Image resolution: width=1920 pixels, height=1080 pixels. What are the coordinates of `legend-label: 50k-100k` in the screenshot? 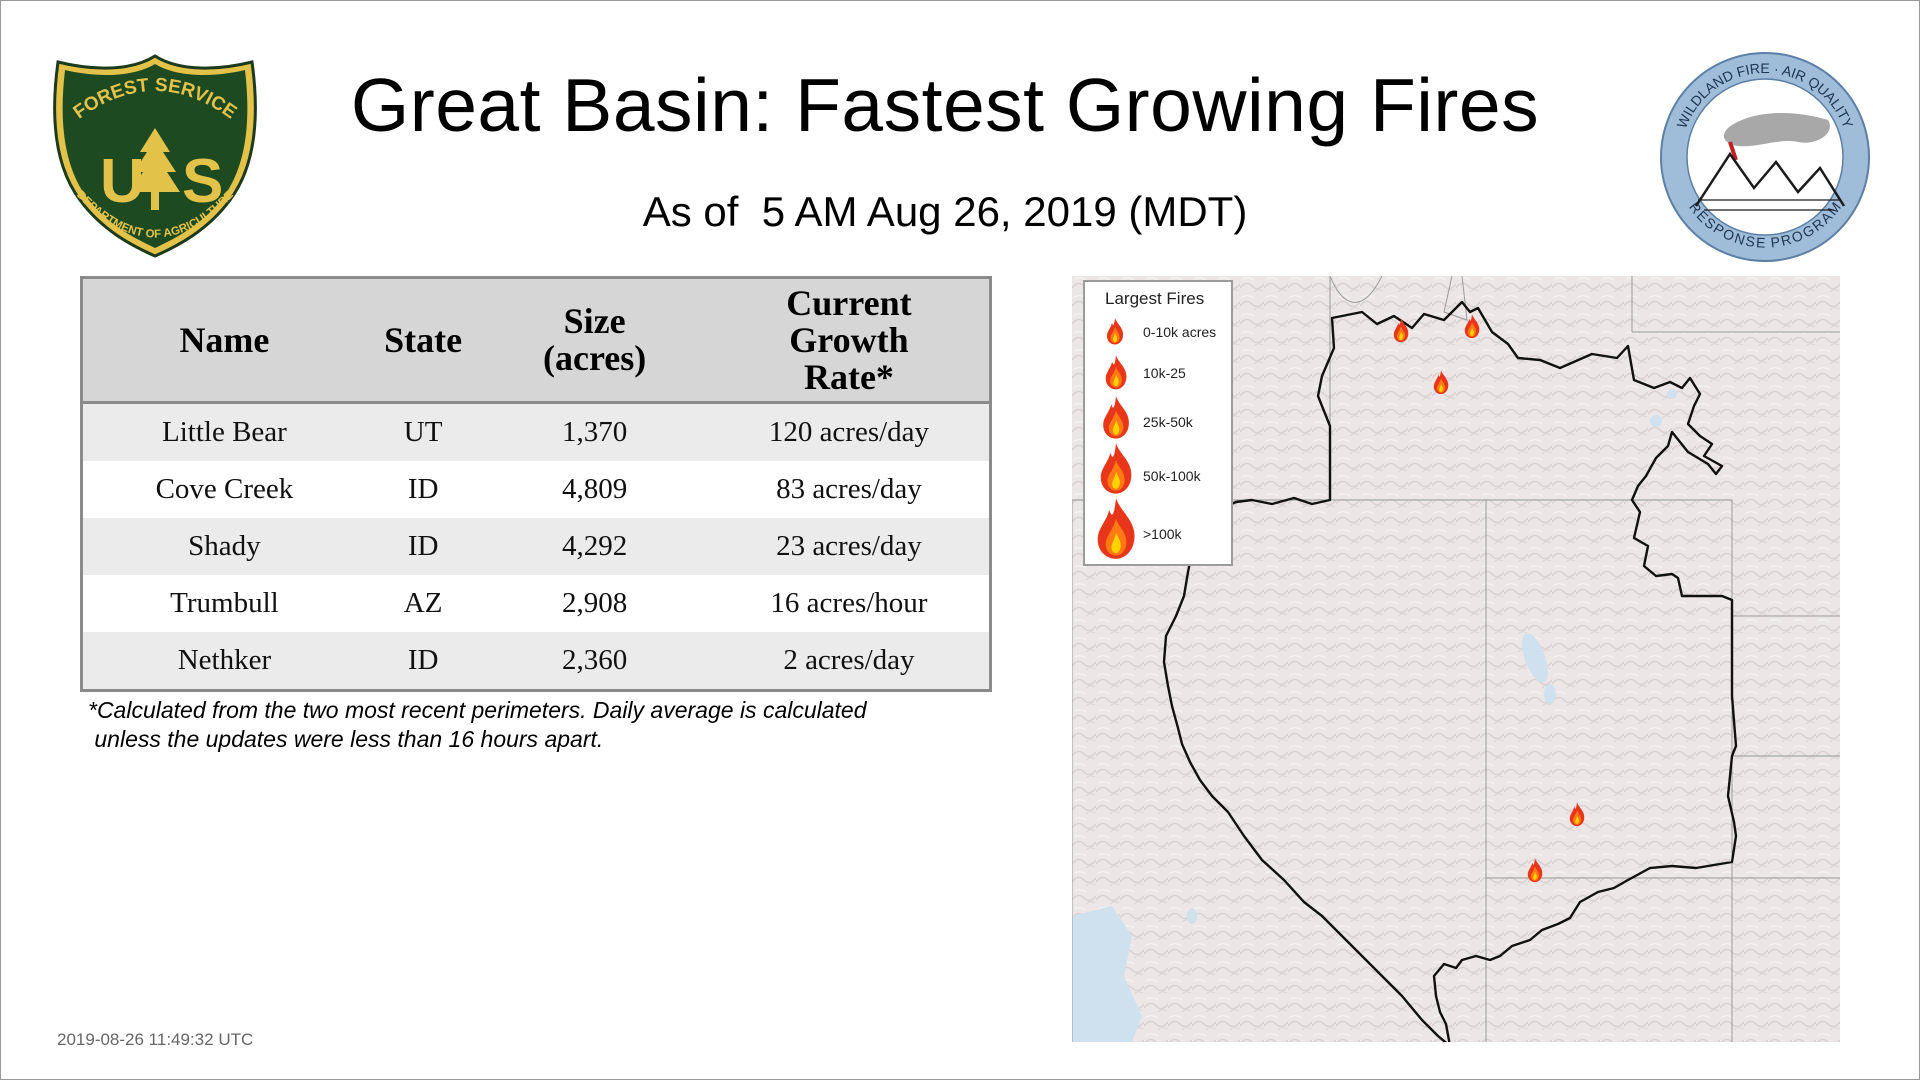 It's located at (1172, 476).